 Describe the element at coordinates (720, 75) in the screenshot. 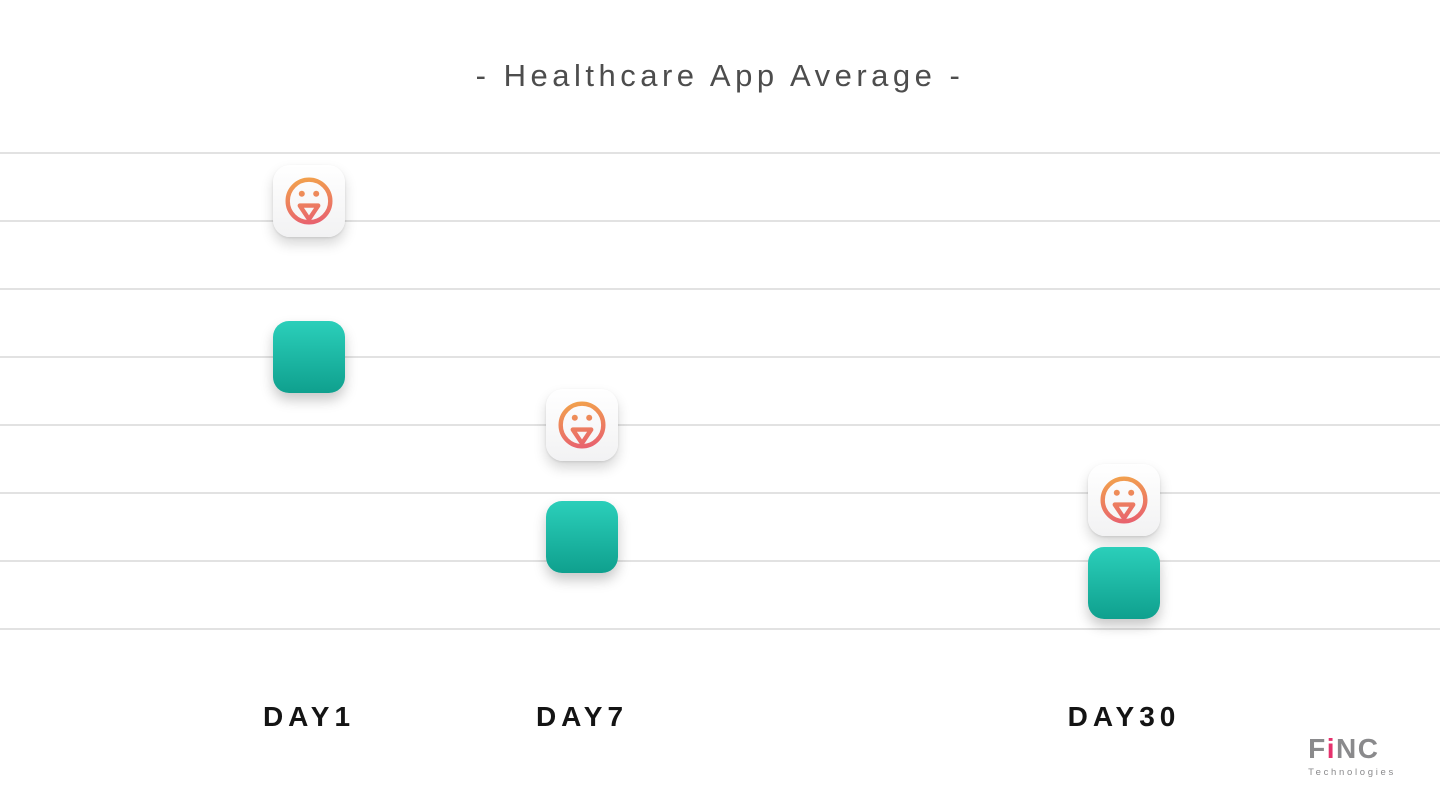

I see `chart-title: - Healthcare App Average -` at that location.